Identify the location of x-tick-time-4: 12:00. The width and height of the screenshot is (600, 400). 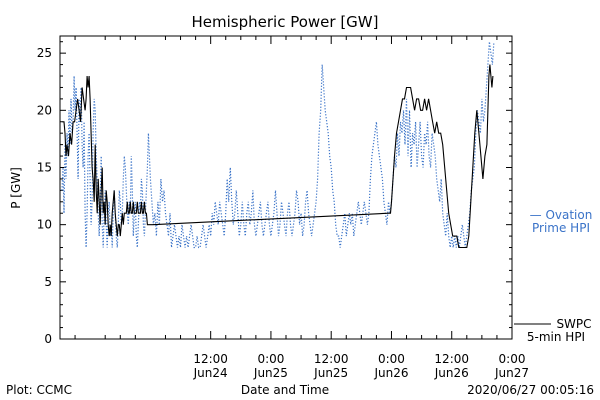
(451, 359).